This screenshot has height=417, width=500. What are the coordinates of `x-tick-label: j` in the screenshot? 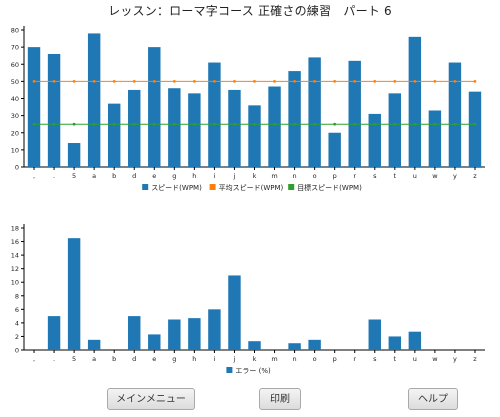 It's located at (234, 176).